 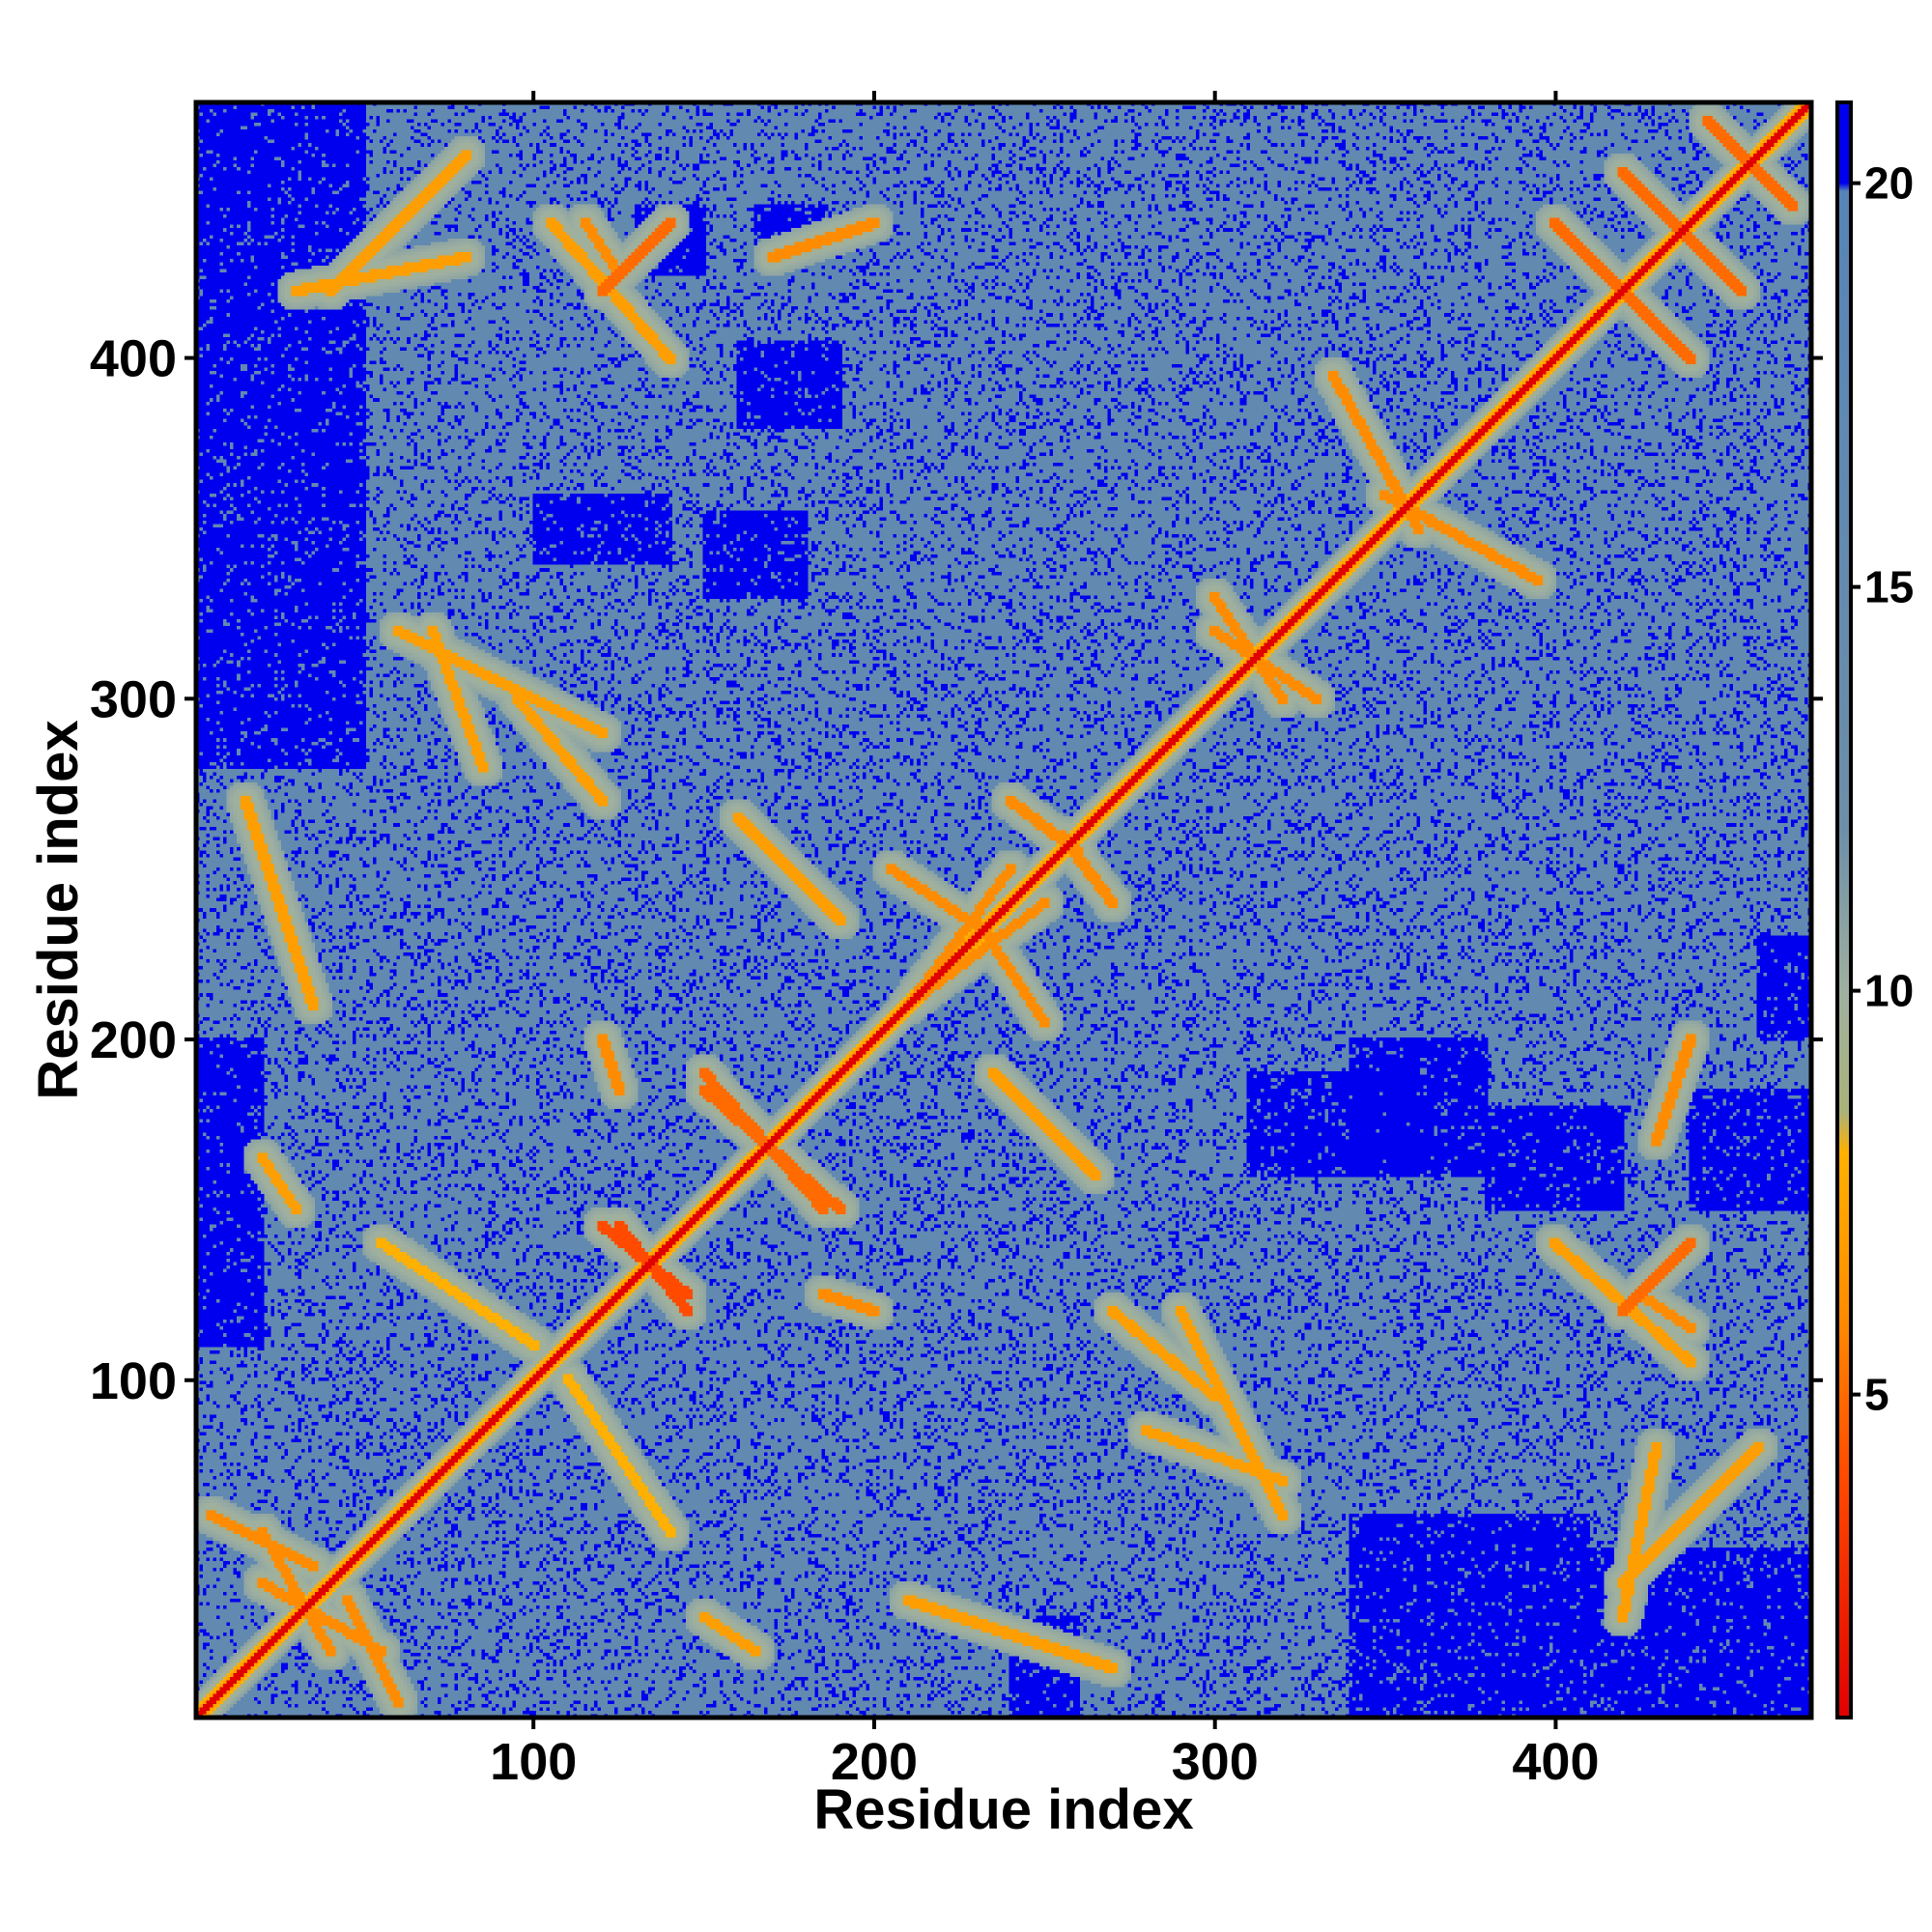 What do you see at coordinates (1882, 789) in the screenshot?
I see `colorbar-axis: 5 10 15 20` at bounding box center [1882, 789].